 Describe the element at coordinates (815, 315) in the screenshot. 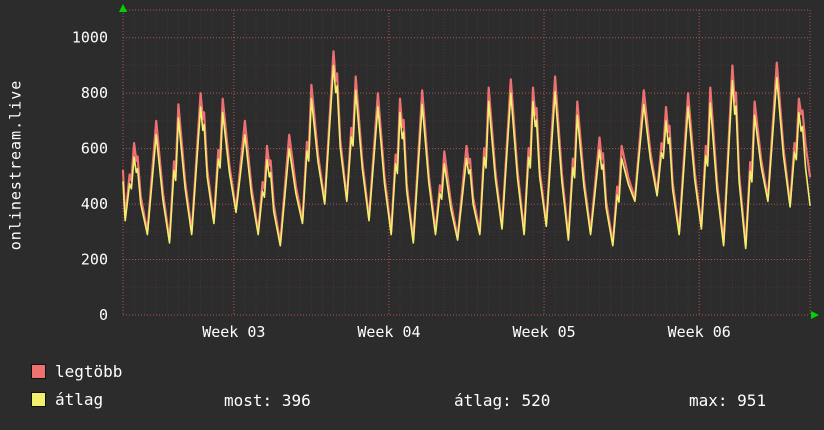

I see `x-axis-arrow-icon` at that location.